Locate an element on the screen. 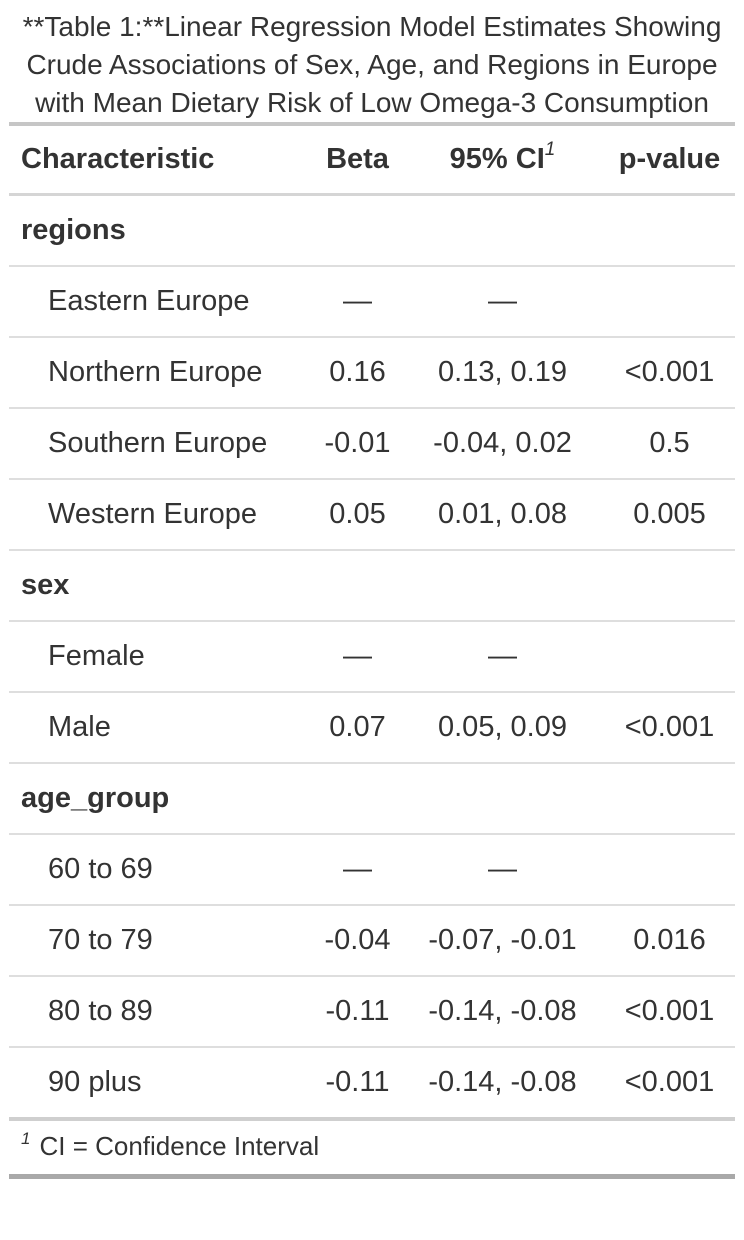 The height and width of the screenshot is (1240, 744). table-row: Female — — is located at coordinates (372, 657).